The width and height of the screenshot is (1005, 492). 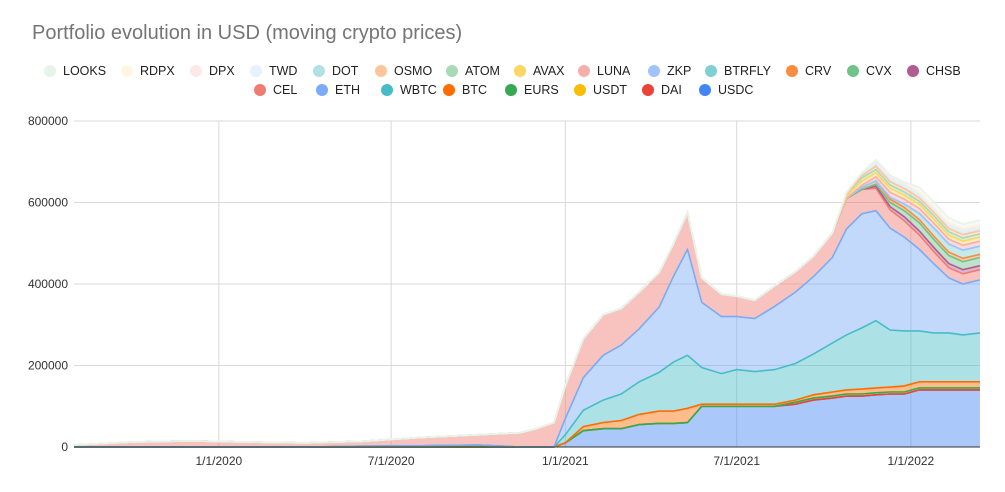 I want to click on legend-item-osmo: OSMO, so click(x=403, y=71).